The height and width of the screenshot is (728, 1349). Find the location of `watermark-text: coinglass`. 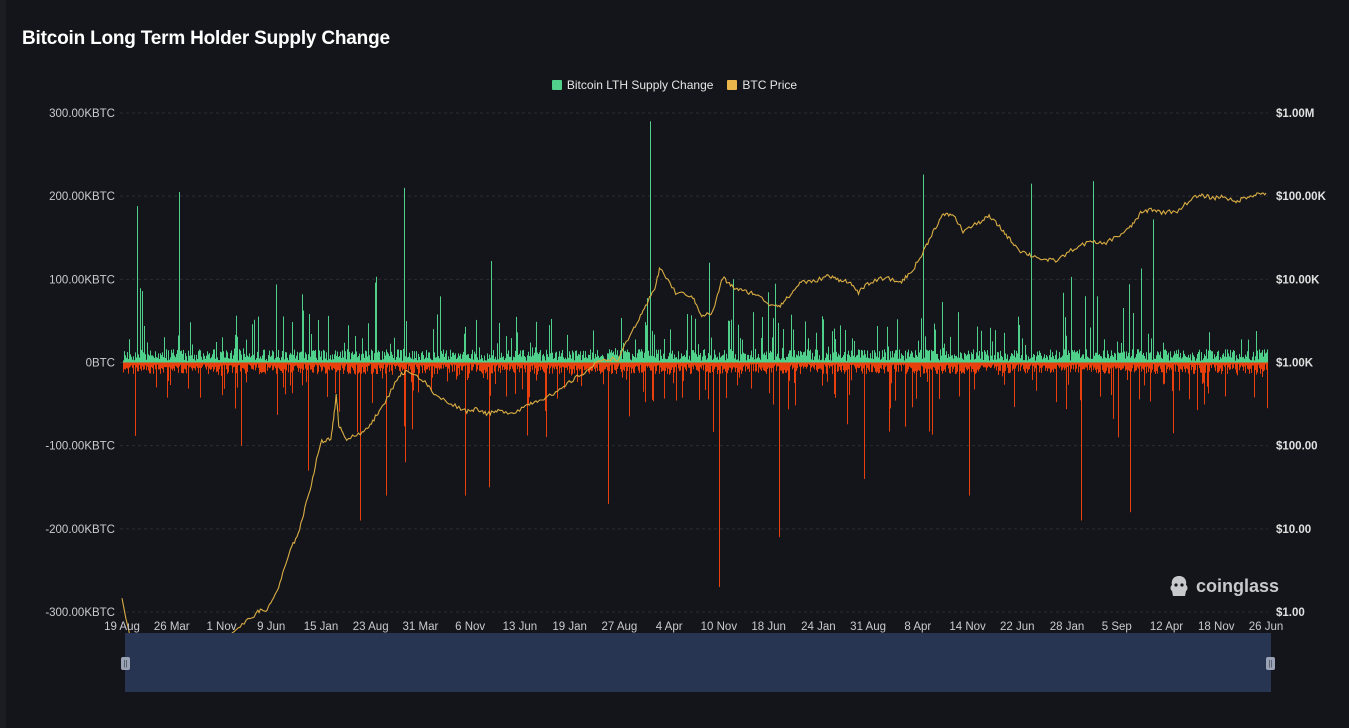

watermark-text: coinglass is located at coordinates (1238, 585).